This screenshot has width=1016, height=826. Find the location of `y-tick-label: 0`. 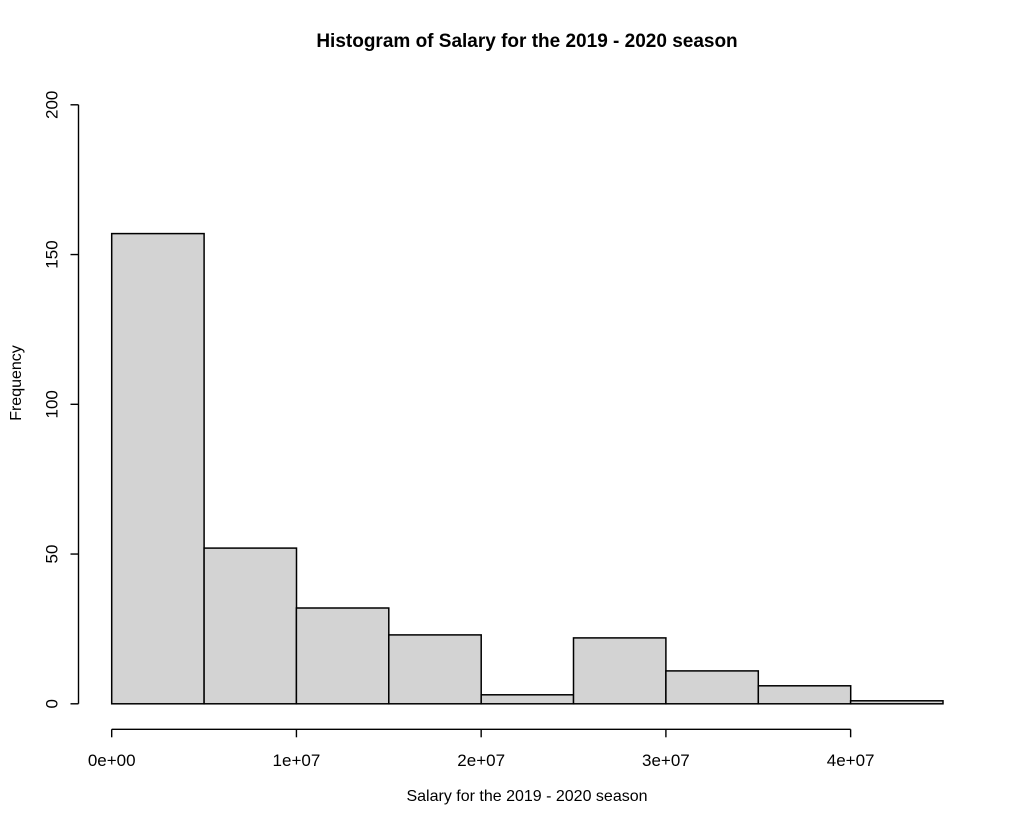

y-tick-label: 0 is located at coordinates (52, 703).